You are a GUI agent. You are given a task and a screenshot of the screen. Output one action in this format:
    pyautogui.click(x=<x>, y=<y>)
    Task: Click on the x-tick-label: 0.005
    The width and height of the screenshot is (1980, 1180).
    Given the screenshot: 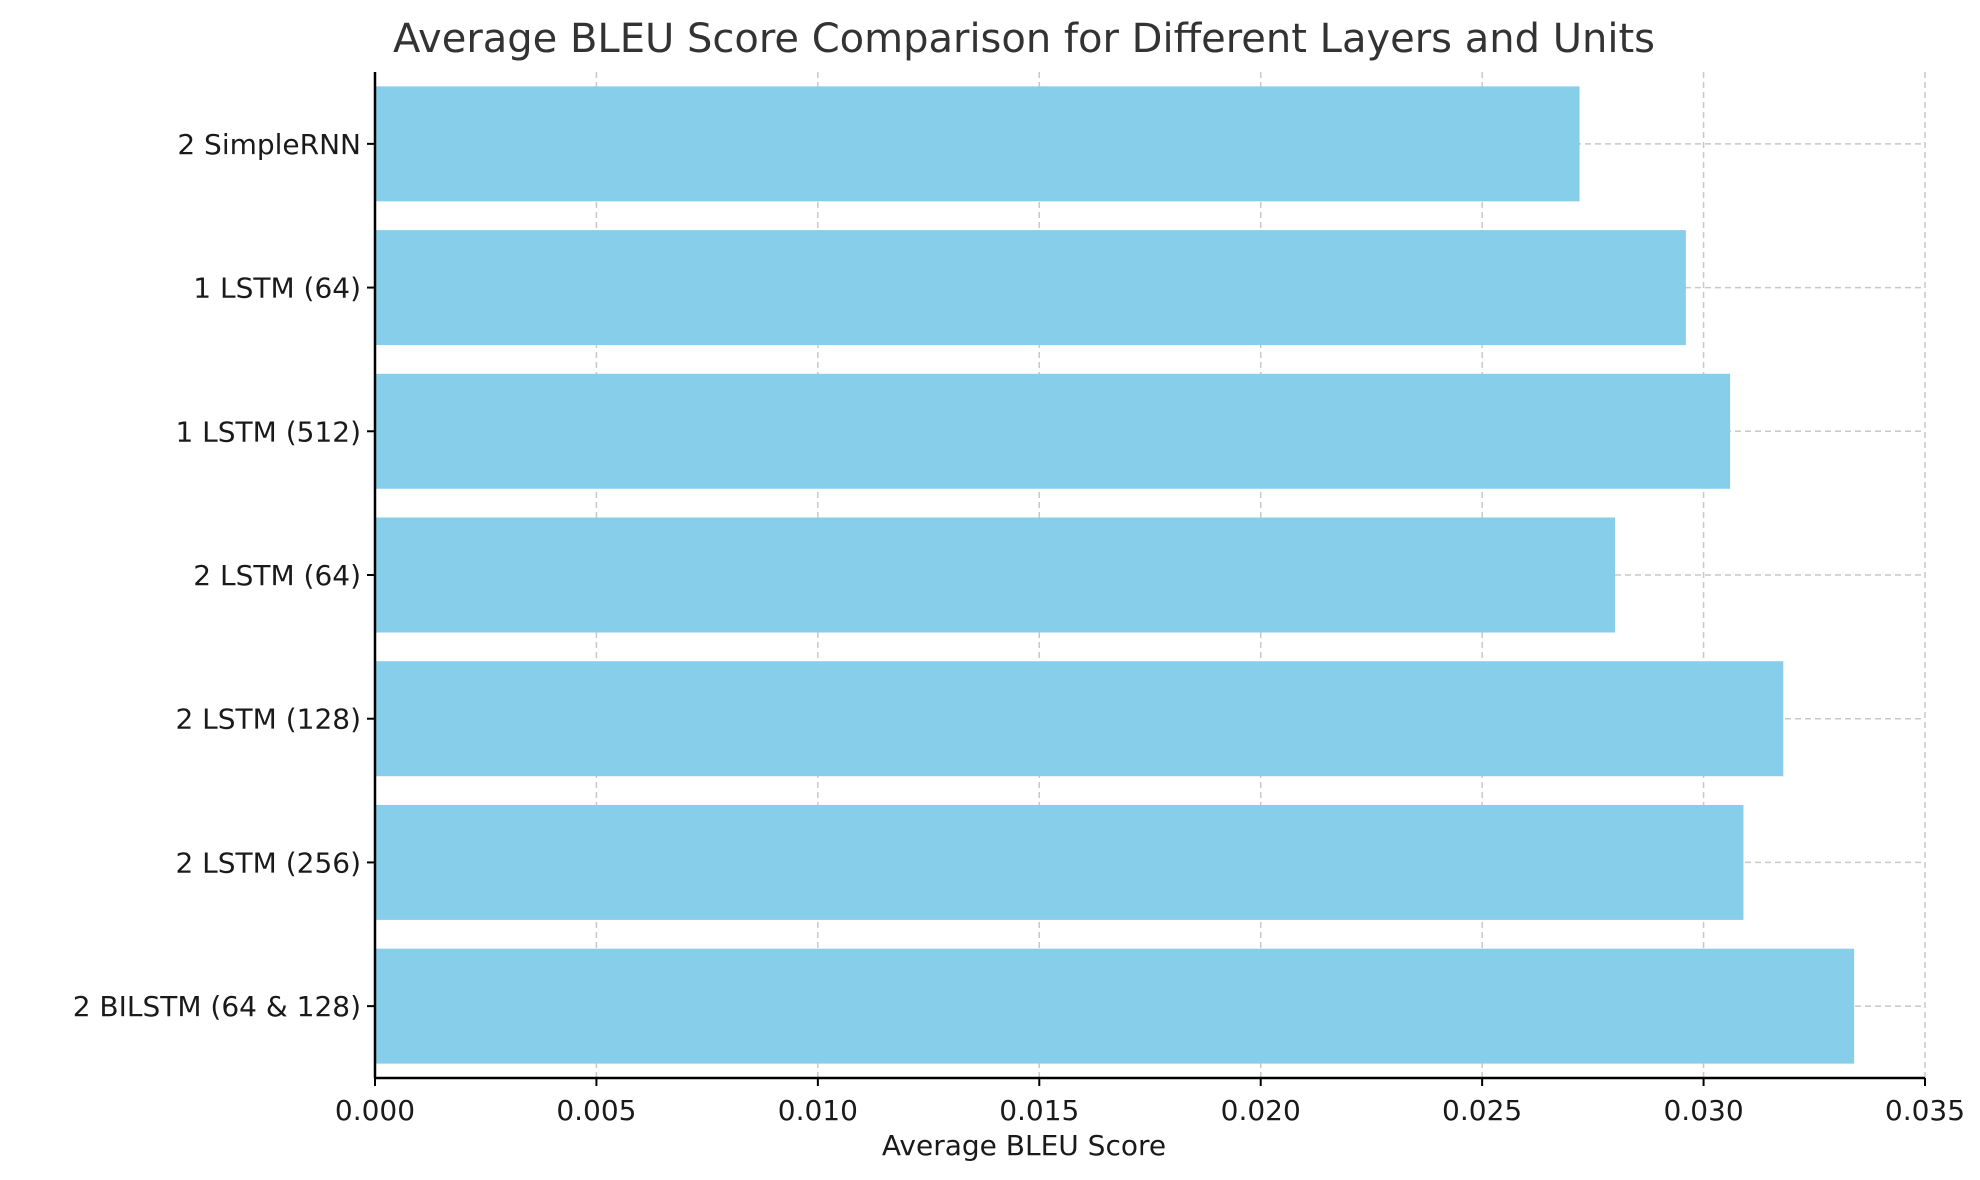 What is the action you would take?
    pyautogui.click(x=596, y=1110)
    